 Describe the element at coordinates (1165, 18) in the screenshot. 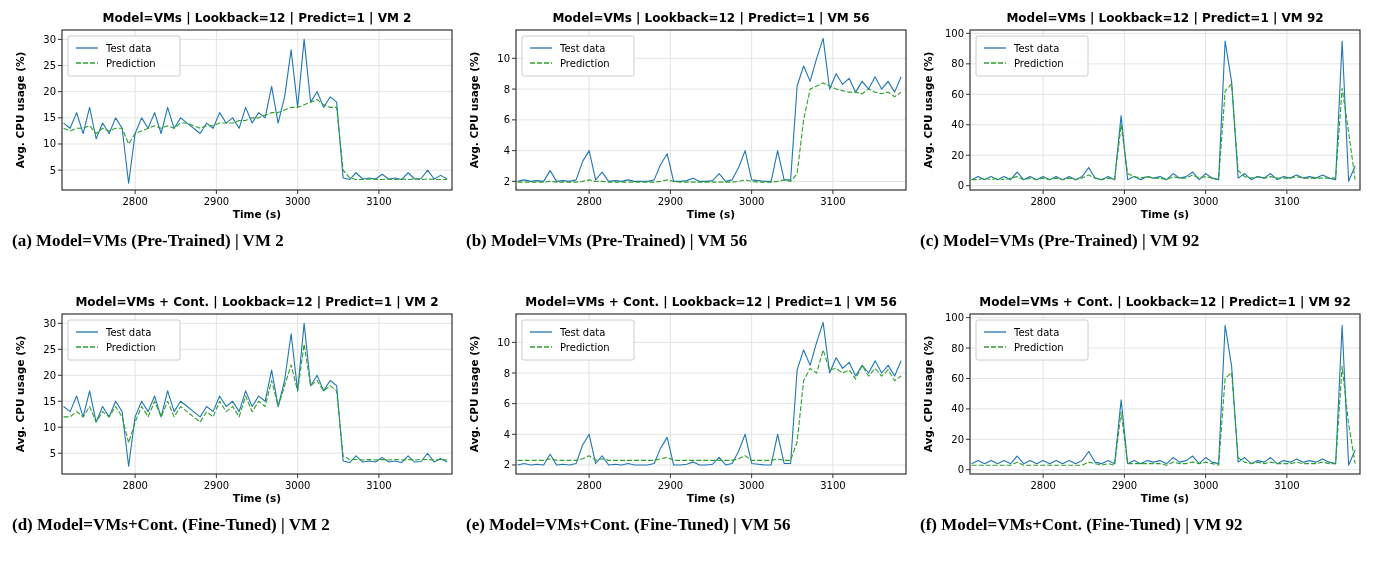

I see `chart-title: Model=VMs | Lookback=12 | Predict=1 | VM 92` at that location.